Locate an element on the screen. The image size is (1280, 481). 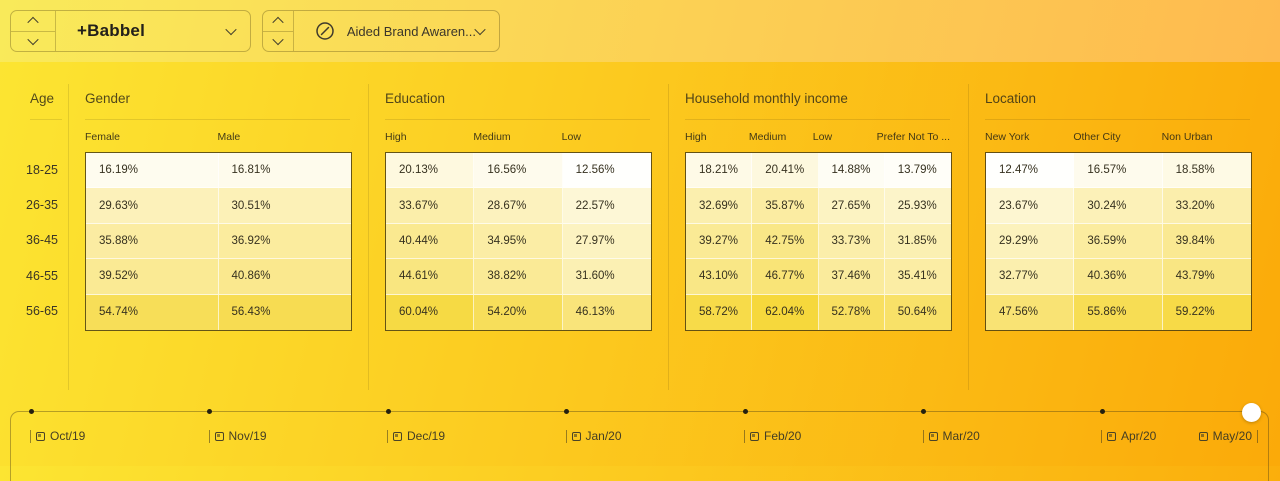
brand-step-down-button is located at coordinates (33, 42).